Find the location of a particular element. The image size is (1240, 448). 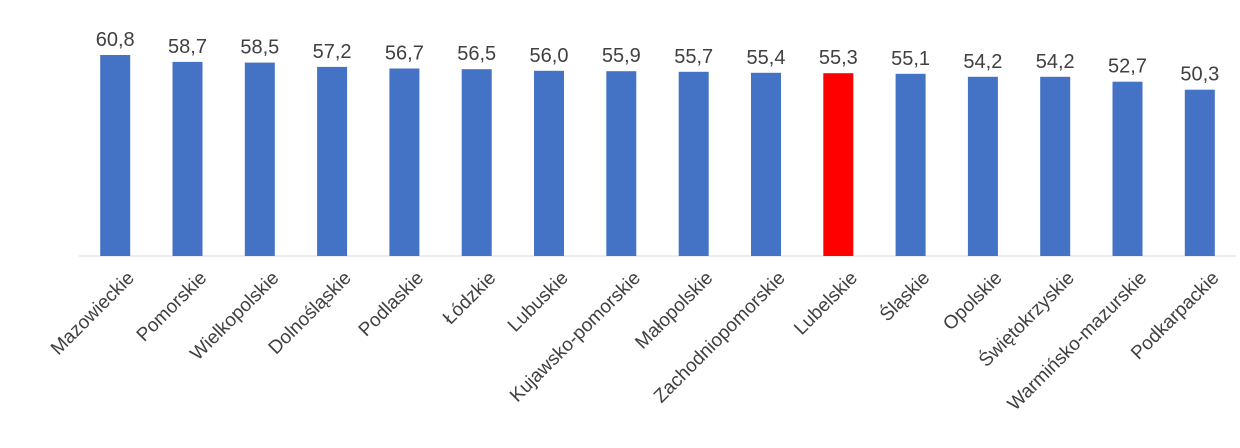

category-label-11: Śląskie is located at coordinates (904, 296).